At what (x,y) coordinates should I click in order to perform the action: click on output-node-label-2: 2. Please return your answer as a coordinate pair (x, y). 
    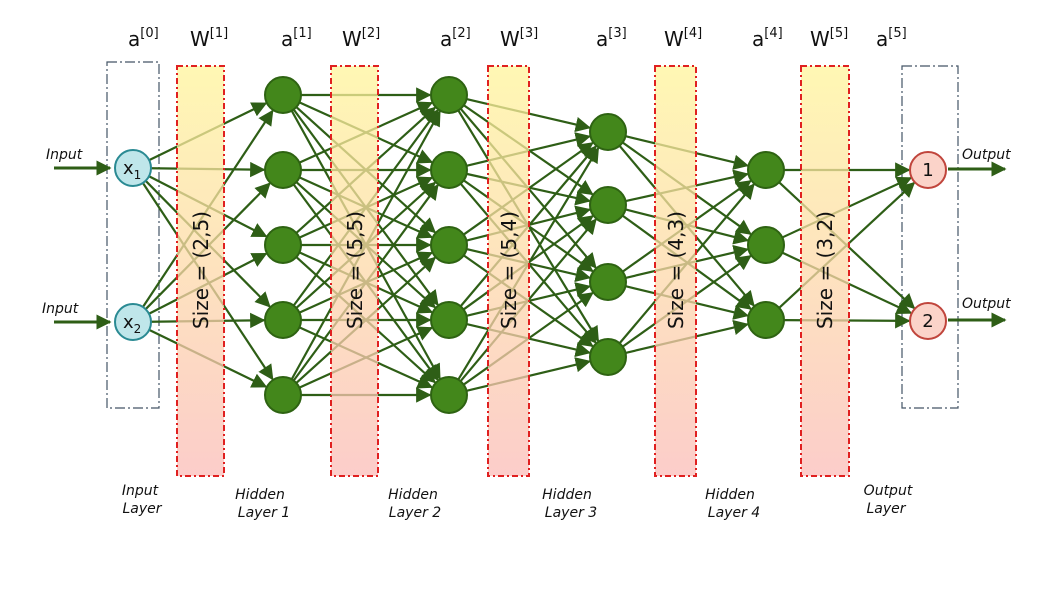
    Looking at the image, I should click on (927, 321).